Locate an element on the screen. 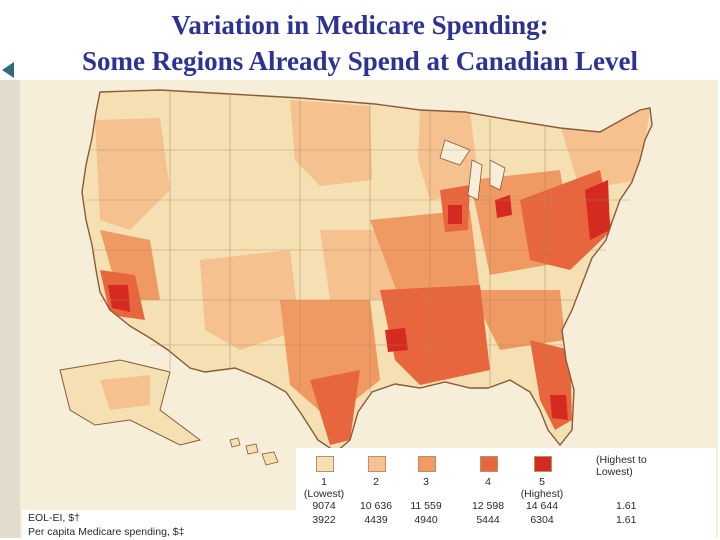 This screenshot has height=540, width=720. row-label-medicare: Per capita Medicare spending, $‡ is located at coordinates (106, 532).